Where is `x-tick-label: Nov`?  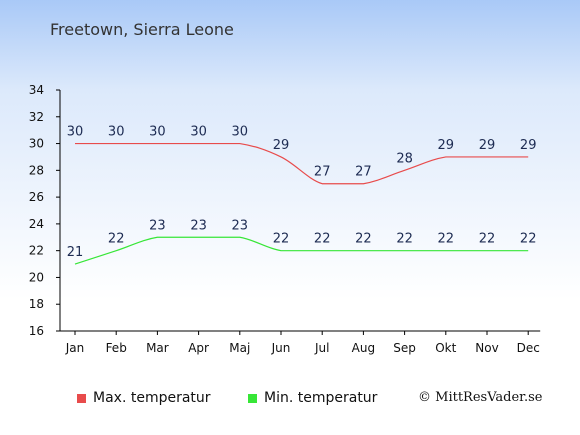 x-tick-label: Nov is located at coordinates (486, 348).